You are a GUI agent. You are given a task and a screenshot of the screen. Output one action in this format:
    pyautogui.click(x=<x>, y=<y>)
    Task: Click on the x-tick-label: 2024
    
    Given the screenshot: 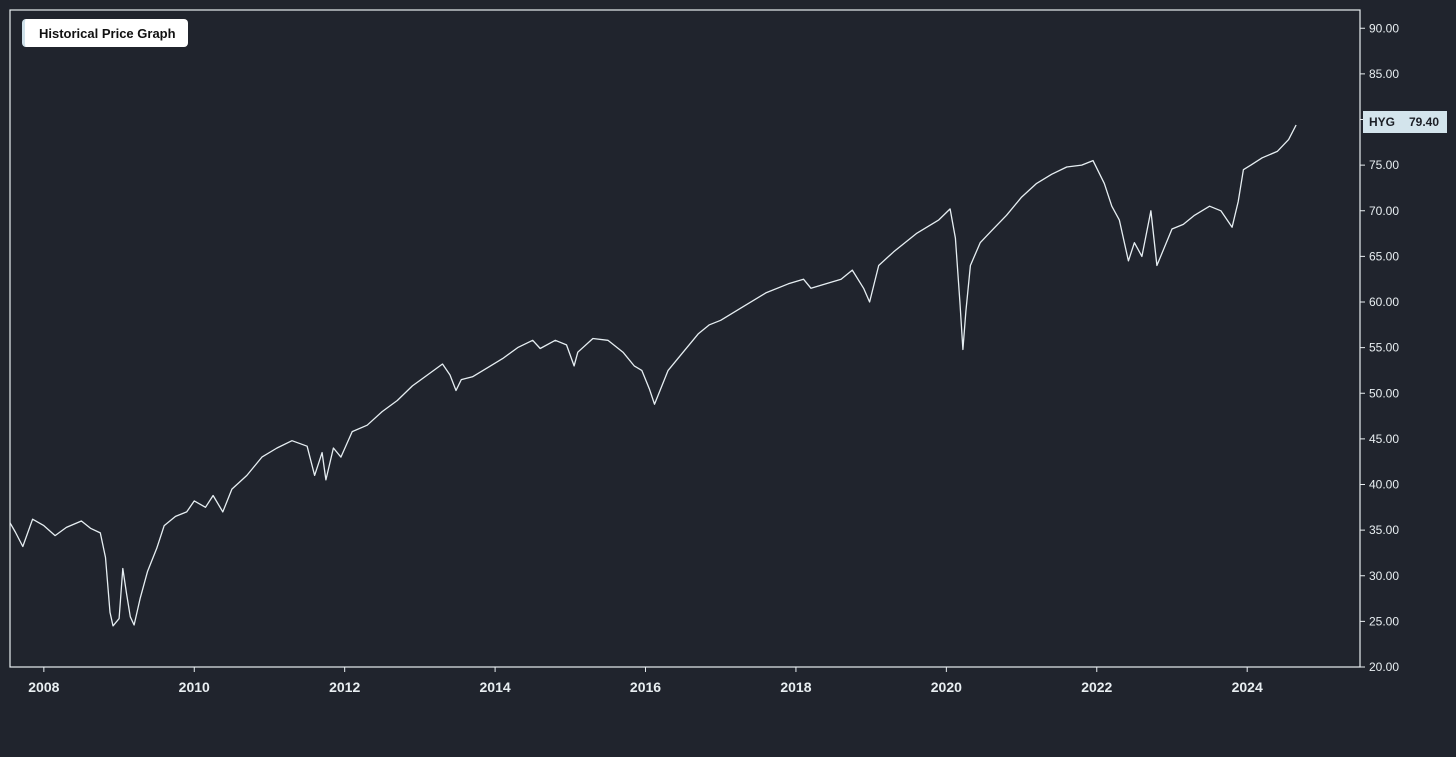 What is the action you would take?
    pyautogui.click(x=1247, y=687)
    